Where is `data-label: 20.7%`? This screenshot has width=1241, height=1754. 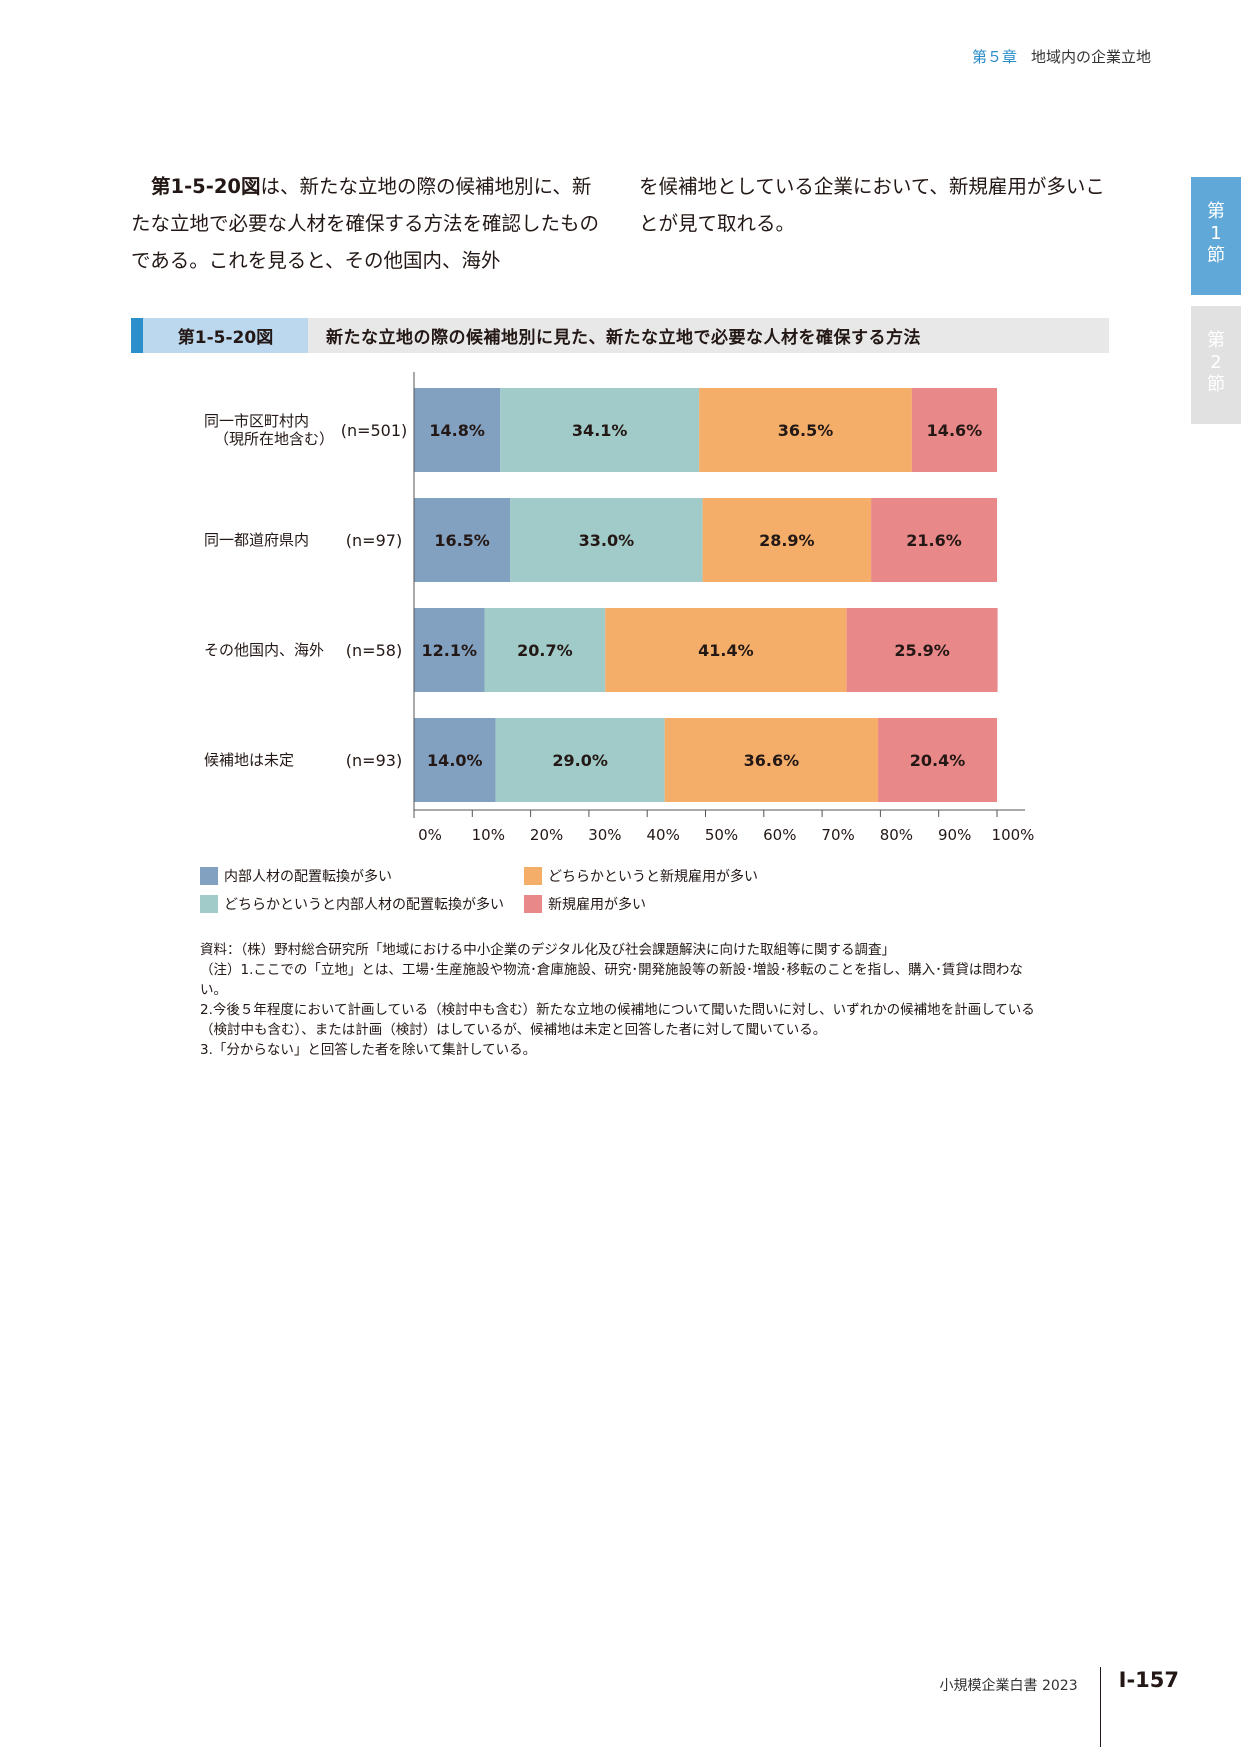
data-label: 20.7% is located at coordinates (545, 650).